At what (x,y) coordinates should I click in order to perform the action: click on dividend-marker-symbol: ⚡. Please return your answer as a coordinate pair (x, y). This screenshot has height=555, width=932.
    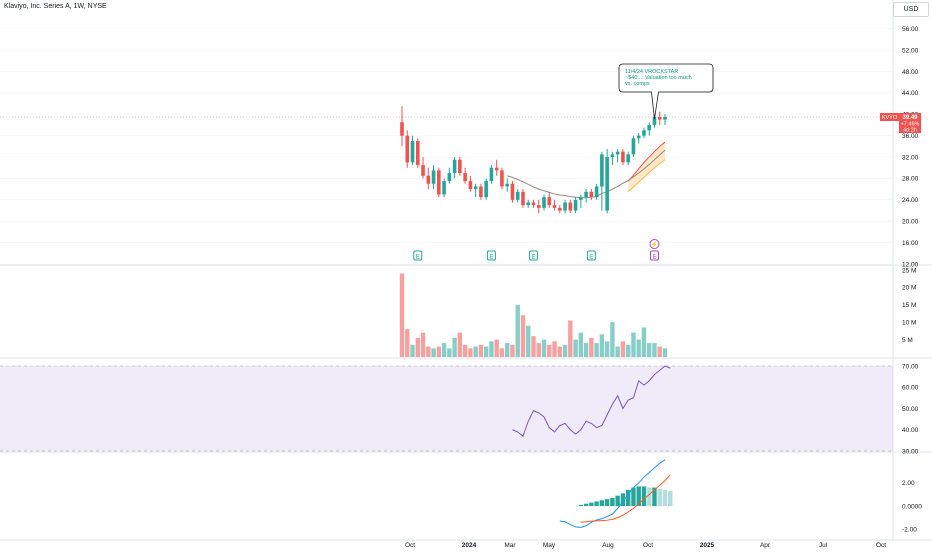
    Looking at the image, I should click on (654, 244).